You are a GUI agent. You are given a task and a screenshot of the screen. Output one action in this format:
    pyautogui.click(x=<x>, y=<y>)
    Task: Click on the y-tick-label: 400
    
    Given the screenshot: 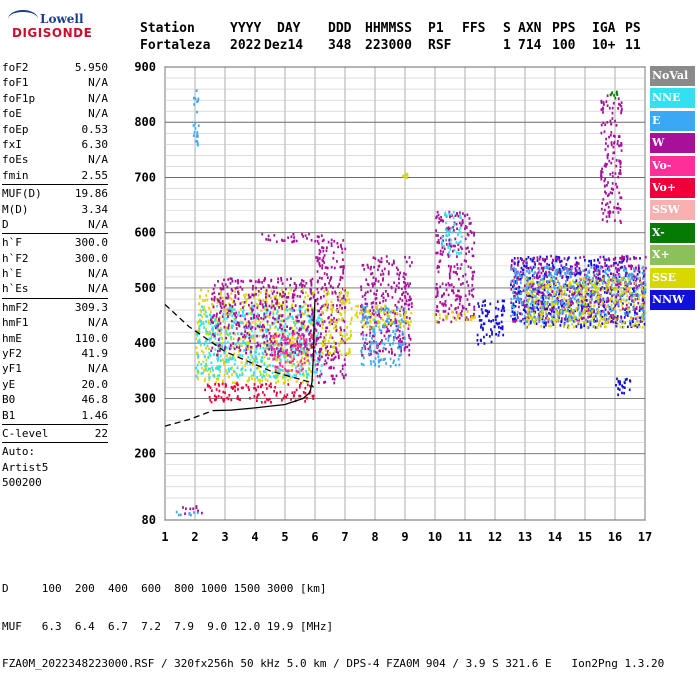 What is the action you would take?
    pyautogui.click(x=145, y=343)
    